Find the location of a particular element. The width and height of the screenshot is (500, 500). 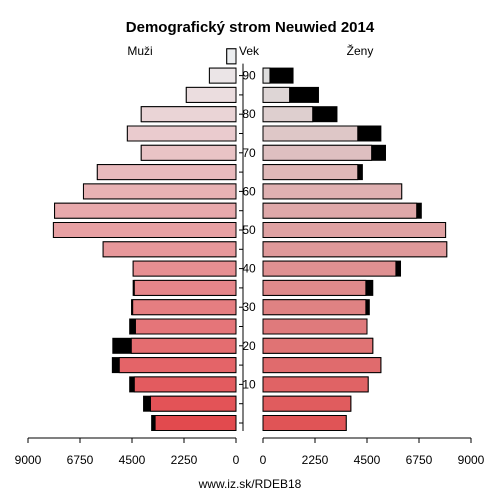

age-tick-label: 40 is located at coordinates (249, 269).